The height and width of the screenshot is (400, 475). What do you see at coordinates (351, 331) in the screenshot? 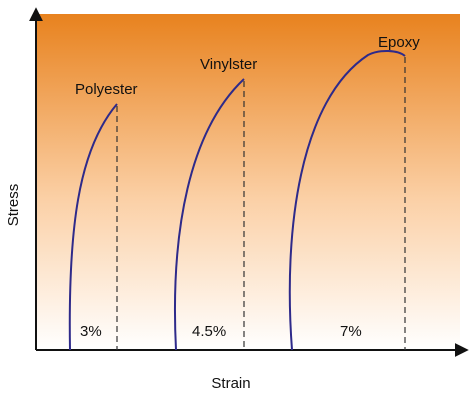
I see `strain-label-epoxy: 7%` at bounding box center [351, 331].